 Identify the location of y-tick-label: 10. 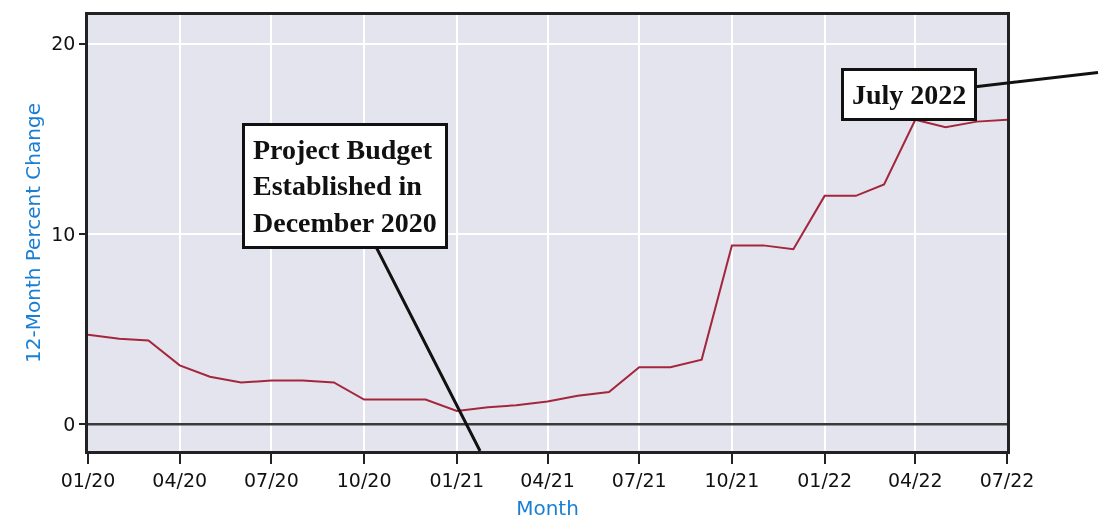
(63, 233).